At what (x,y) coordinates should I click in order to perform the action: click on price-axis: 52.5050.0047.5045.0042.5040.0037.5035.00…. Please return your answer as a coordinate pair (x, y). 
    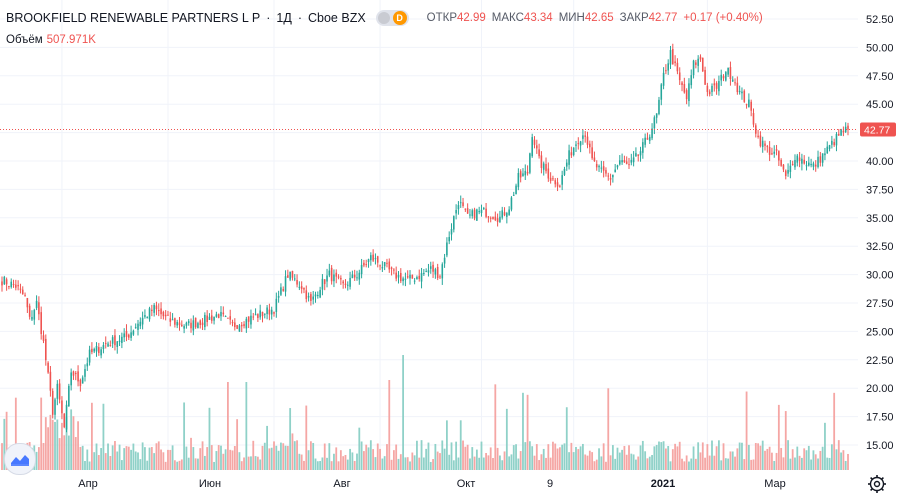
    Looking at the image, I should click on (880, 233).